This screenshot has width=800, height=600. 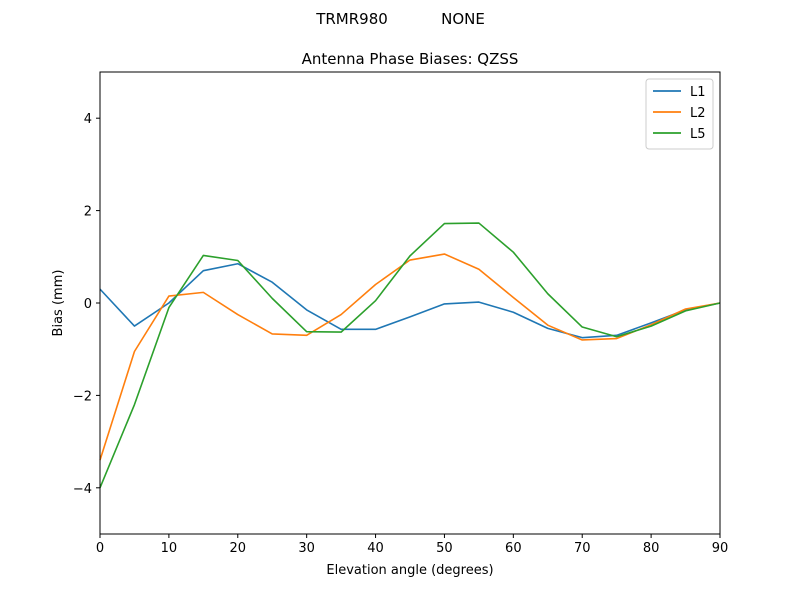 I want to click on y-axis-ticks: −4 −2 0 2 4, so click(x=86, y=304).